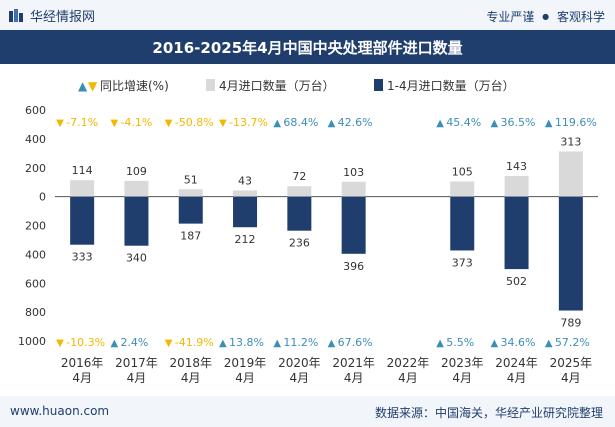  What do you see at coordinates (82, 363) in the screenshot?
I see `x-tick-label: 2016年` at bounding box center [82, 363].